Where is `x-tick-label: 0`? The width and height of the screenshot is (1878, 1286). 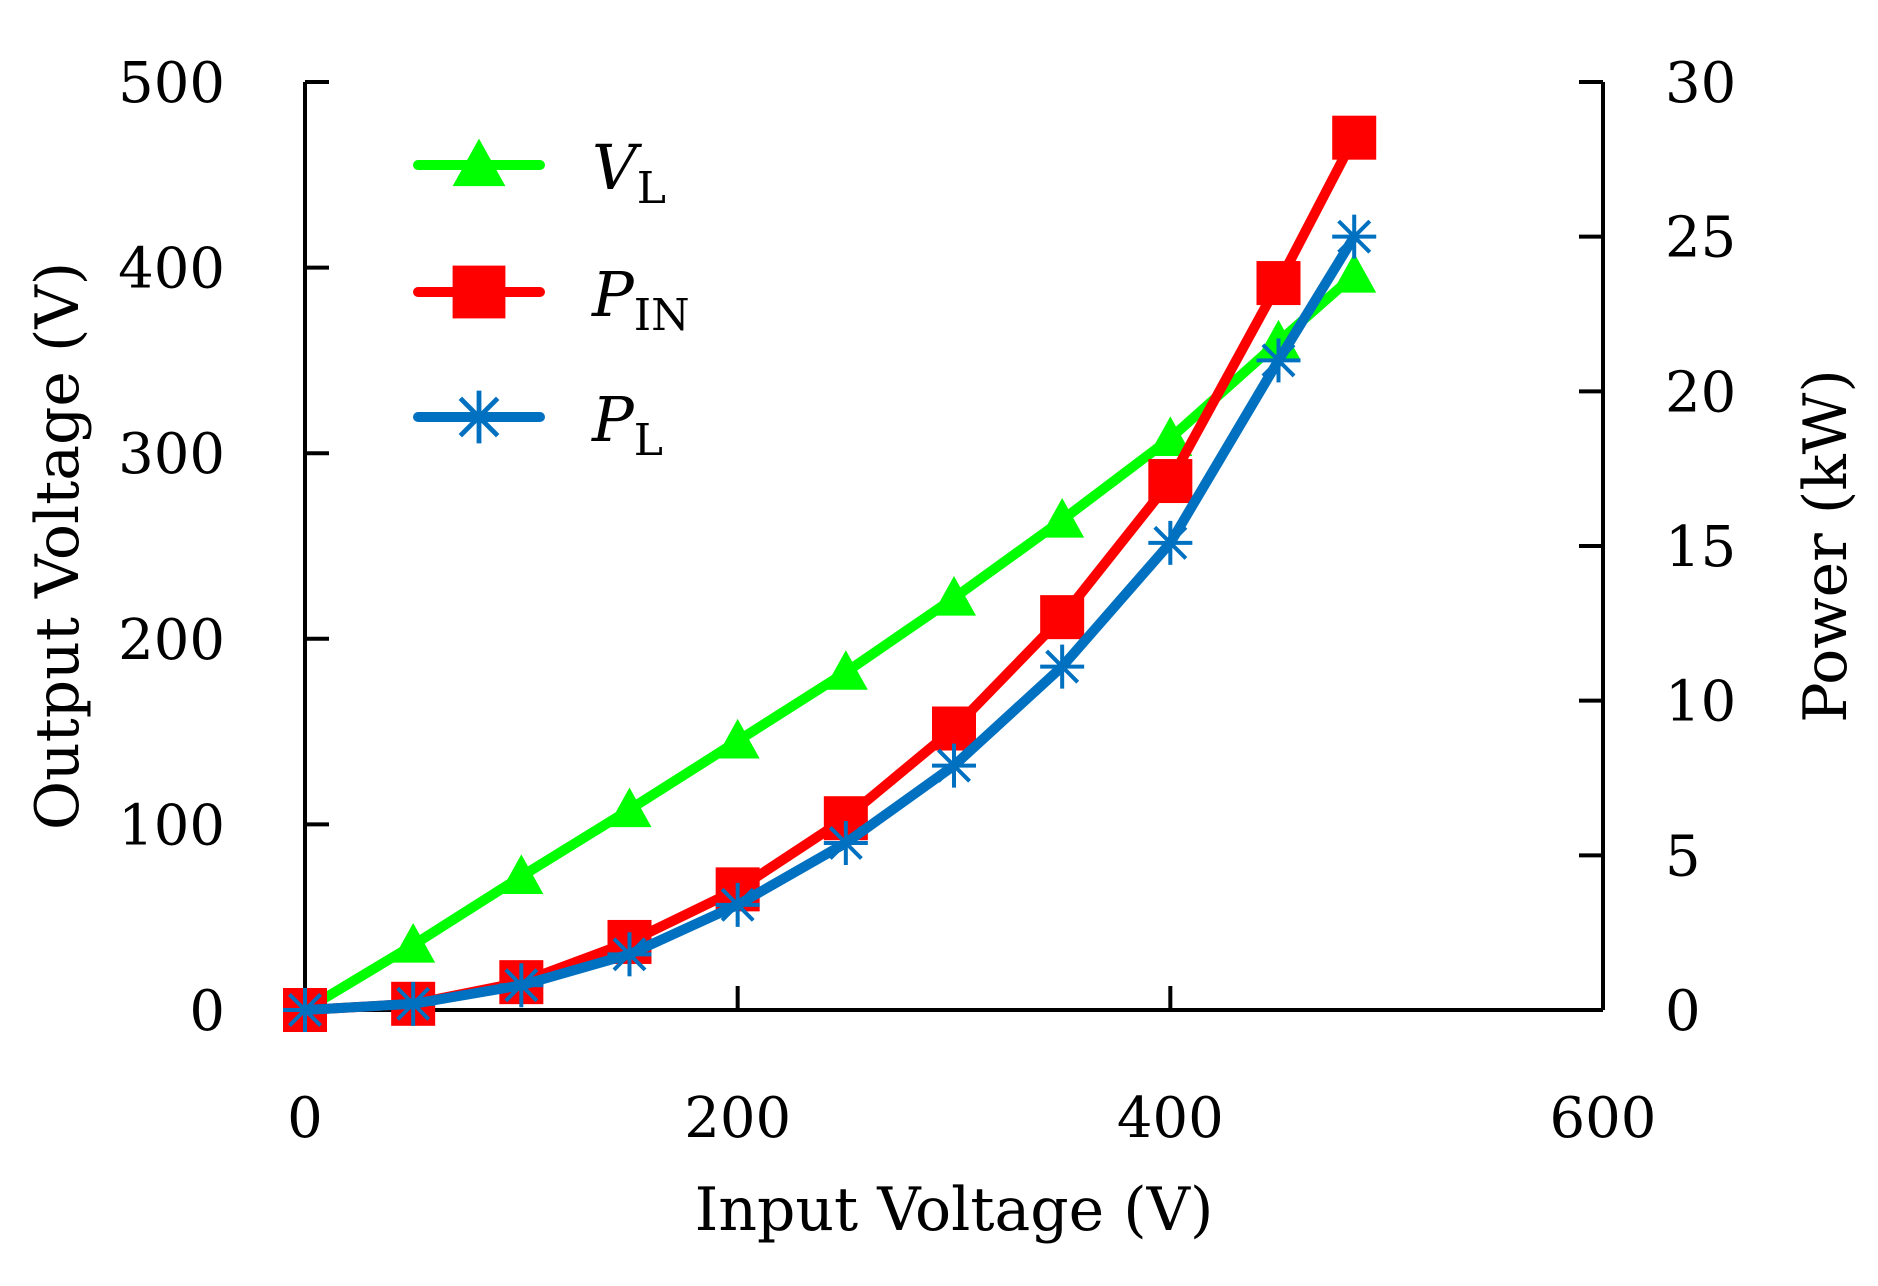 x-tick-label: 0 is located at coordinates (305, 1118).